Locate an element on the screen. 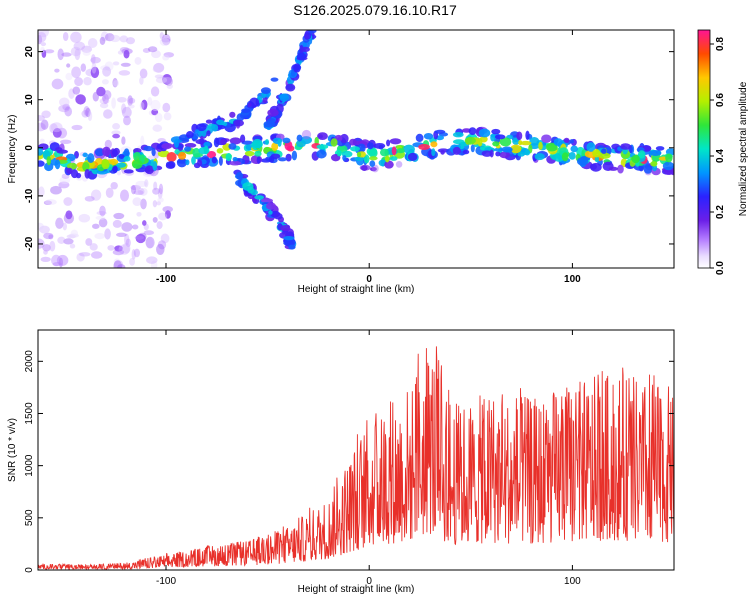 The image size is (750, 600). snr-ylabel: SNR (10 * v/v) is located at coordinates (12, 450).